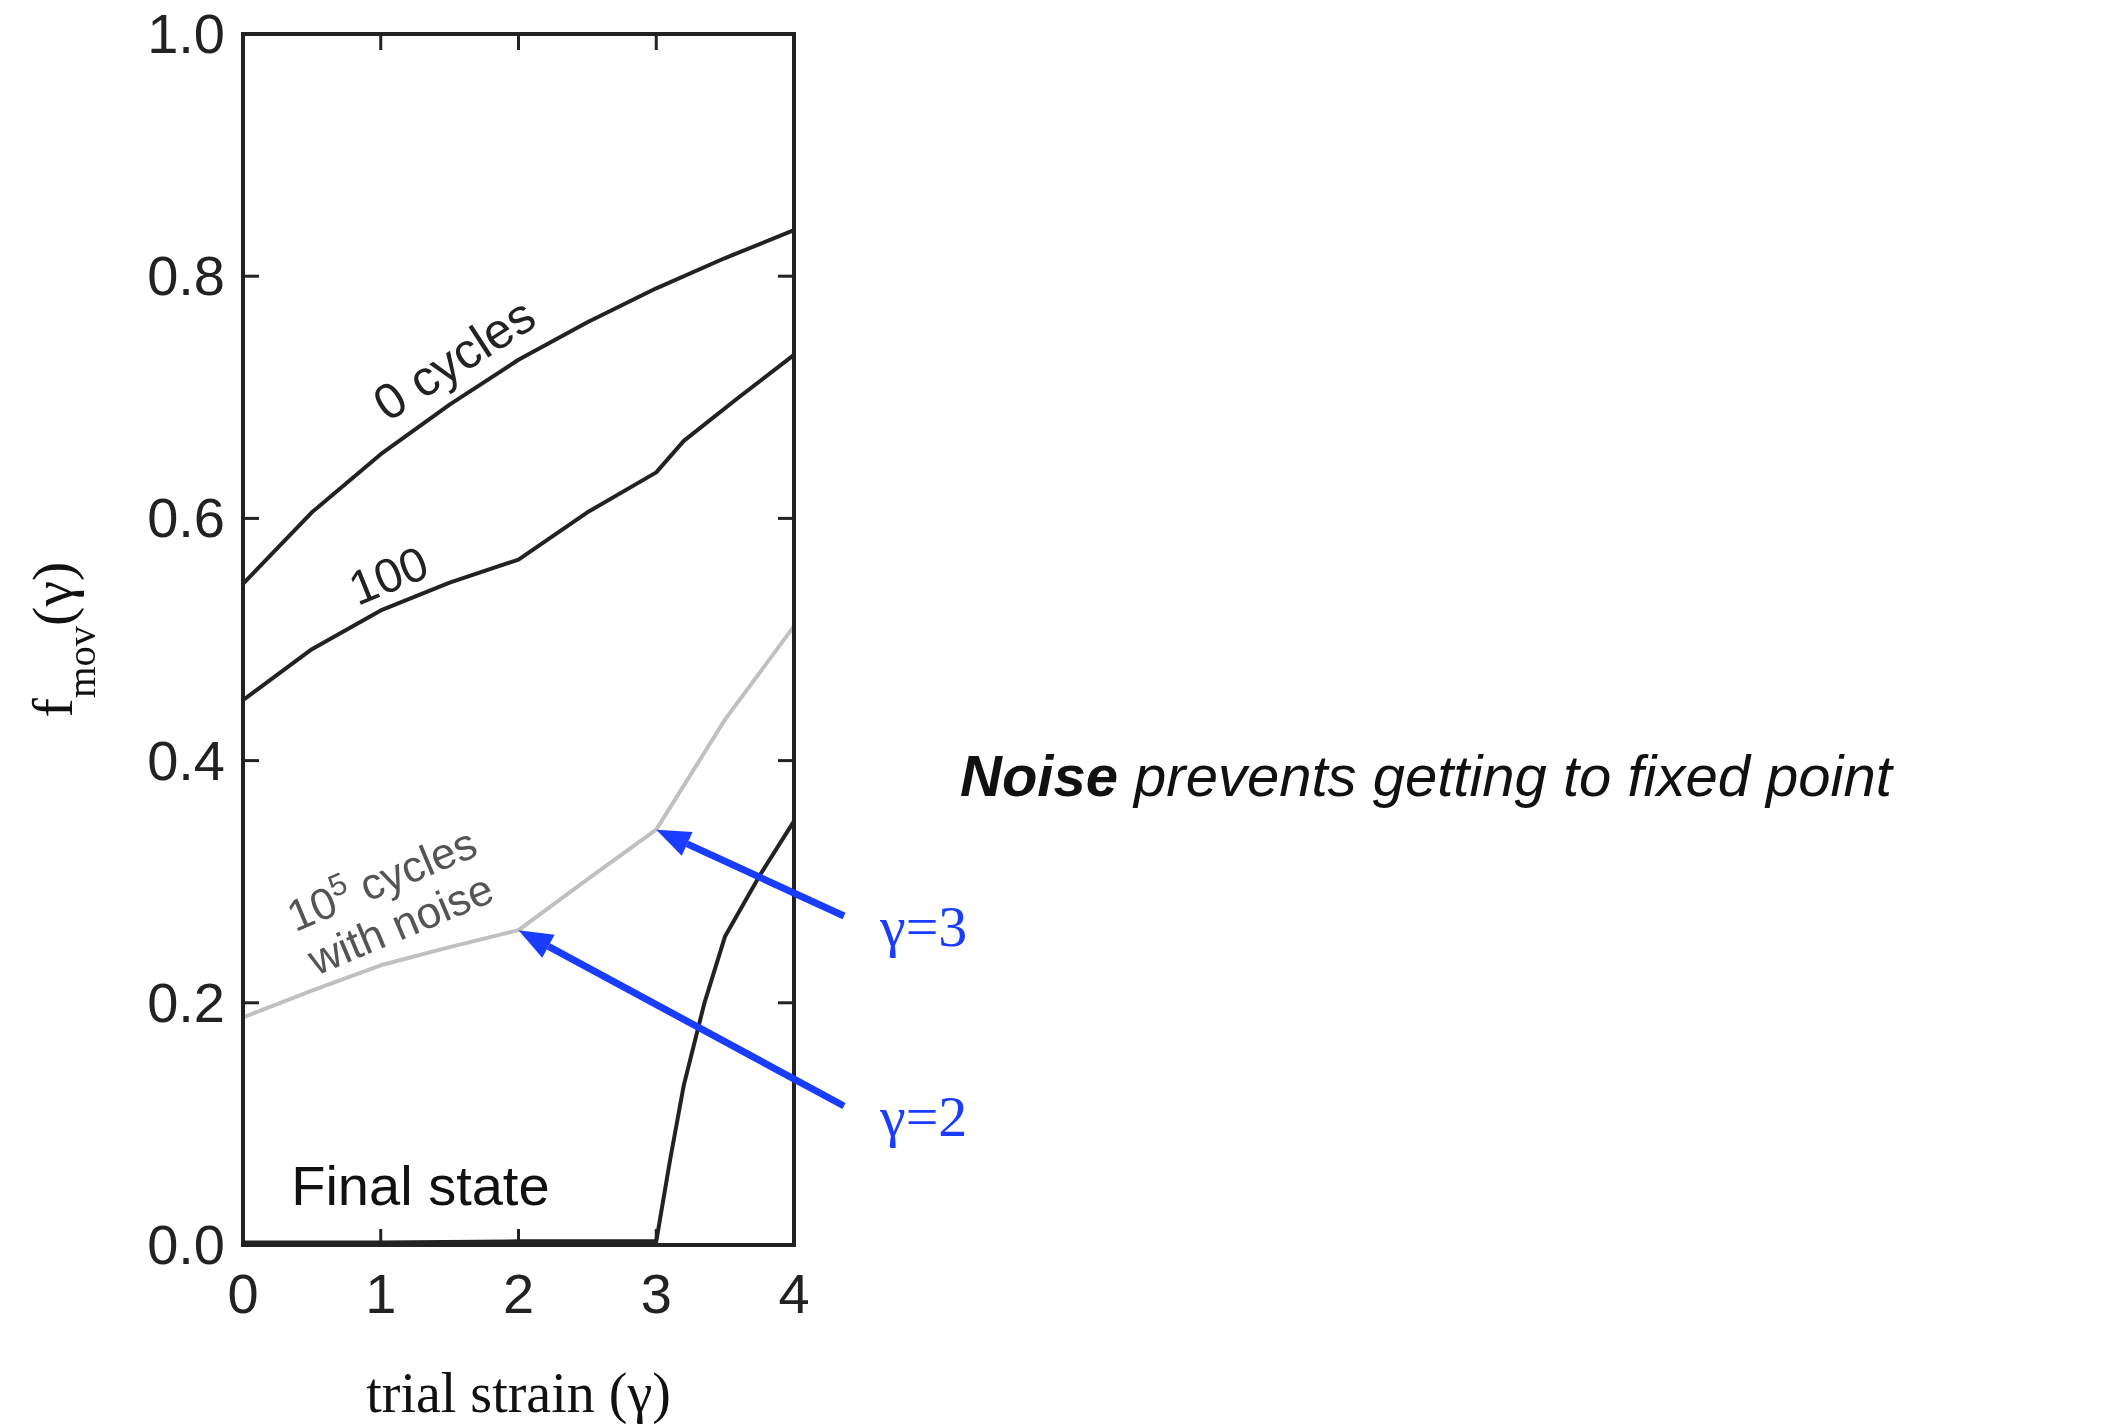  What do you see at coordinates (656, 1293) in the screenshot?
I see `x-tick-label: 3` at bounding box center [656, 1293].